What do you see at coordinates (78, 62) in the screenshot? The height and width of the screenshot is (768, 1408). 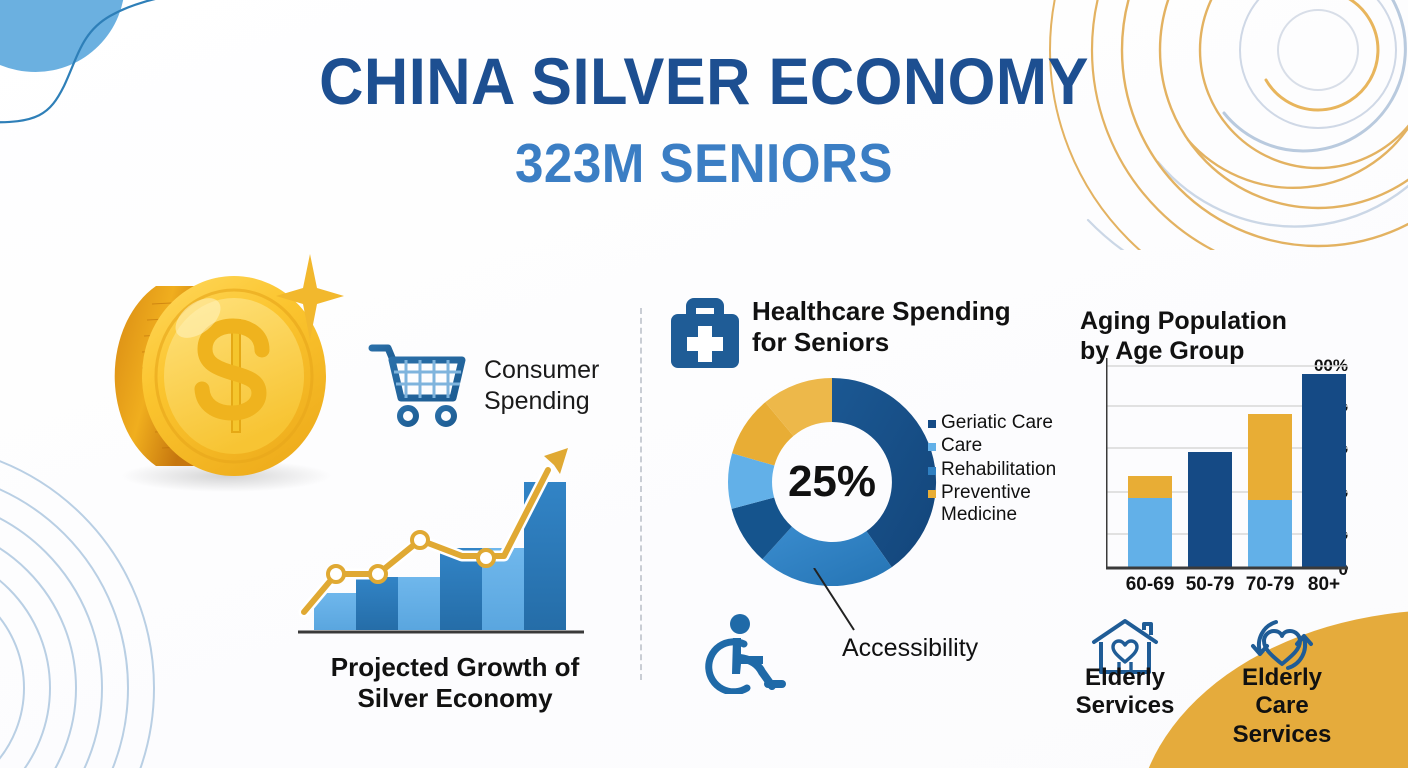 I see `decor-top-left-wave` at bounding box center [78, 62].